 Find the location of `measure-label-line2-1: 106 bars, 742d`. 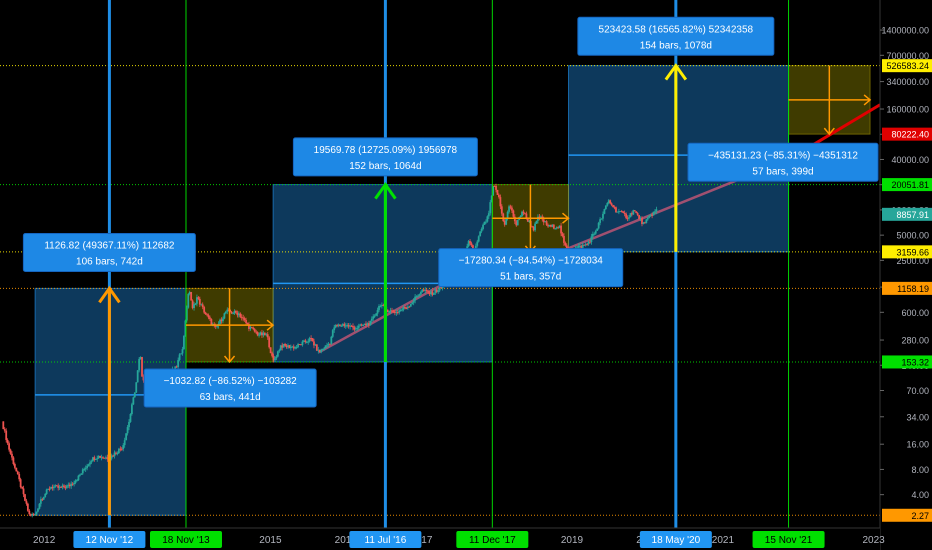

measure-label-line2-1: 106 bars, 742d is located at coordinates (109, 262).